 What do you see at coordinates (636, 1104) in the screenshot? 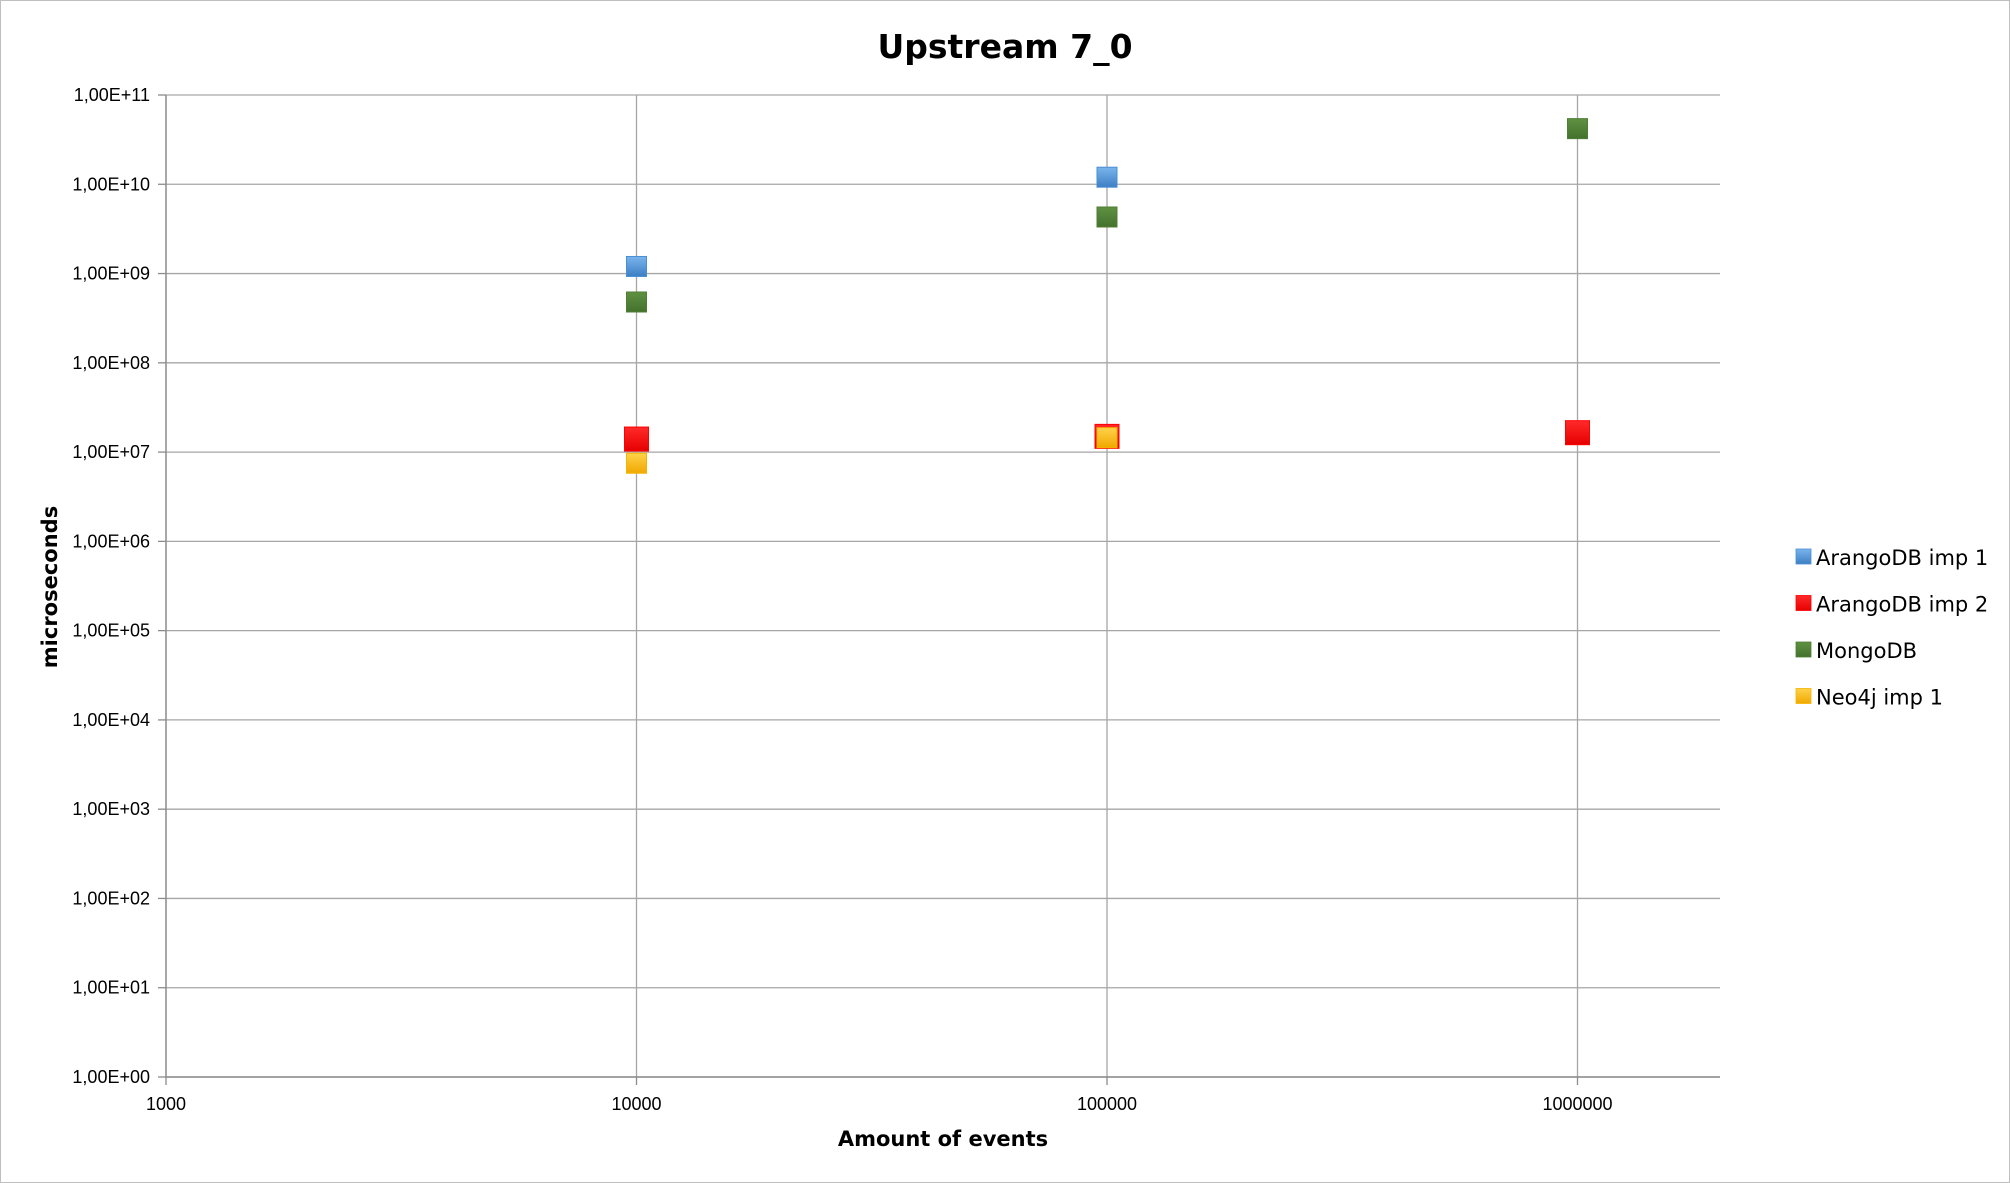
I see `x-tick-label: 10000` at bounding box center [636, 1104].